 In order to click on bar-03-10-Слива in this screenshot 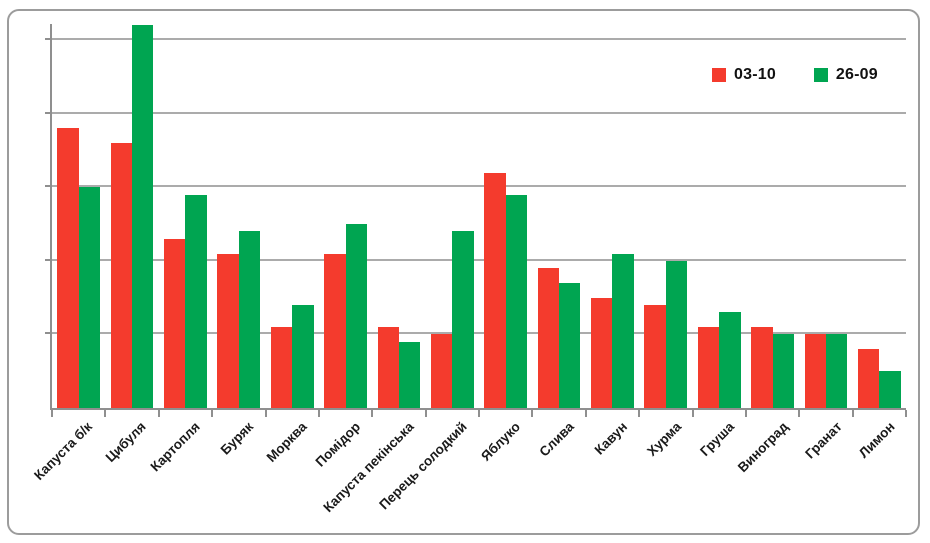, I will do `click(548, 338)`.